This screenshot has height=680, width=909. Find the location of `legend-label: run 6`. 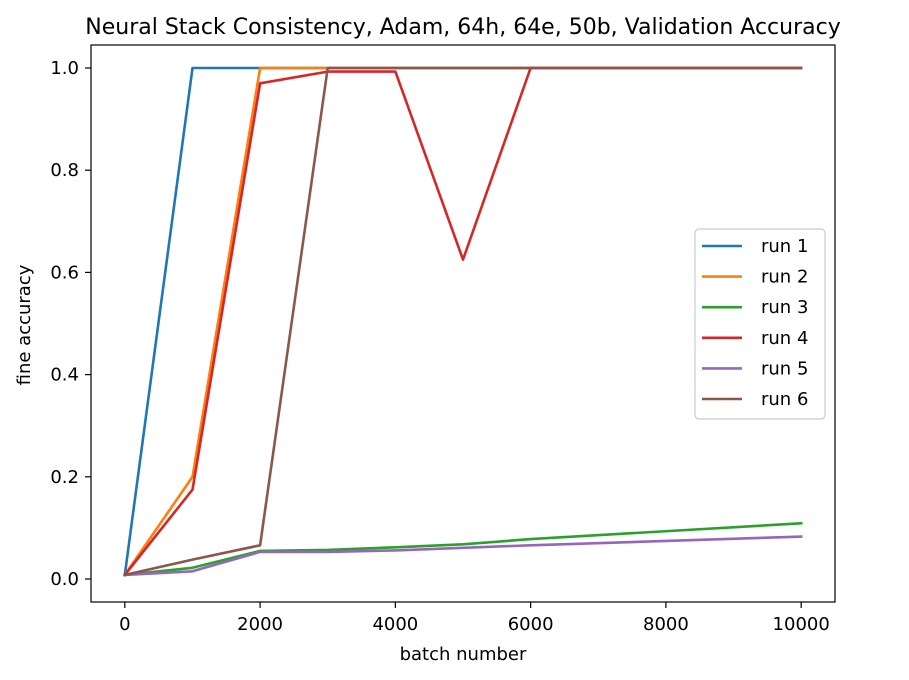

legend-label: run 6 is located at coordinates (784, 399).